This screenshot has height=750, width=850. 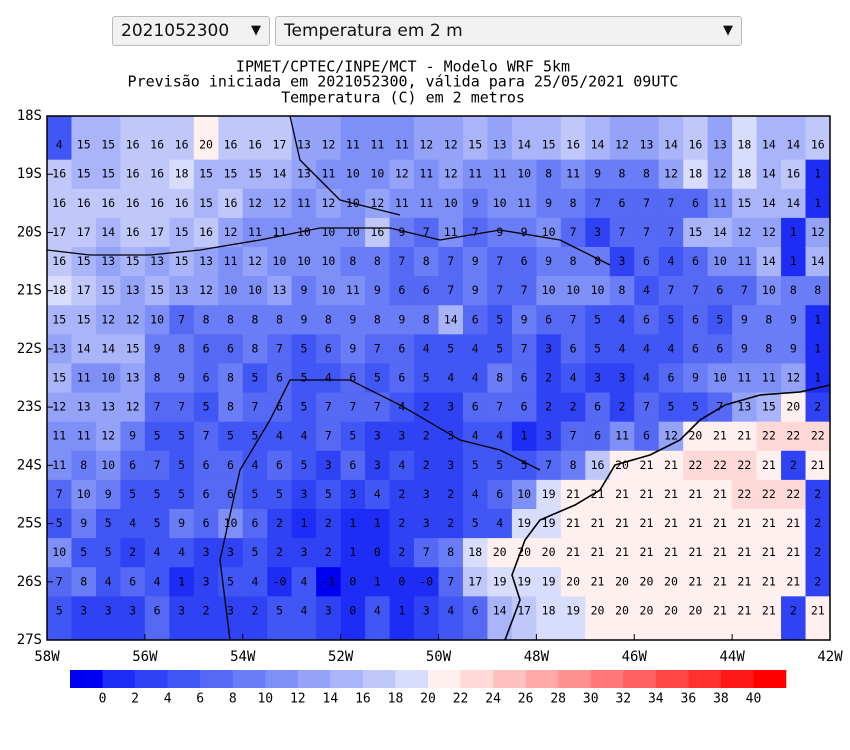 I want to click on temperature-label: 17, so click(x=280, y=145).